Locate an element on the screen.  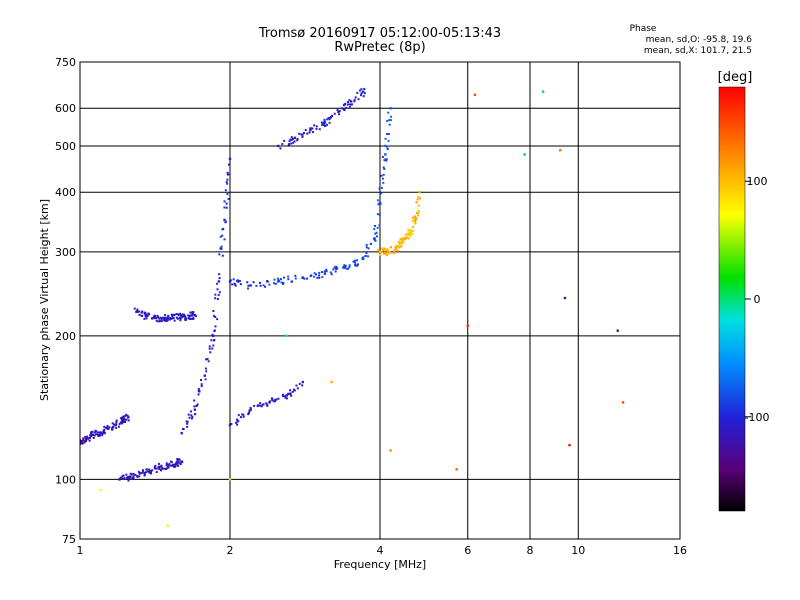
x-tick-label: 4 is located at coordinates (380, 550).